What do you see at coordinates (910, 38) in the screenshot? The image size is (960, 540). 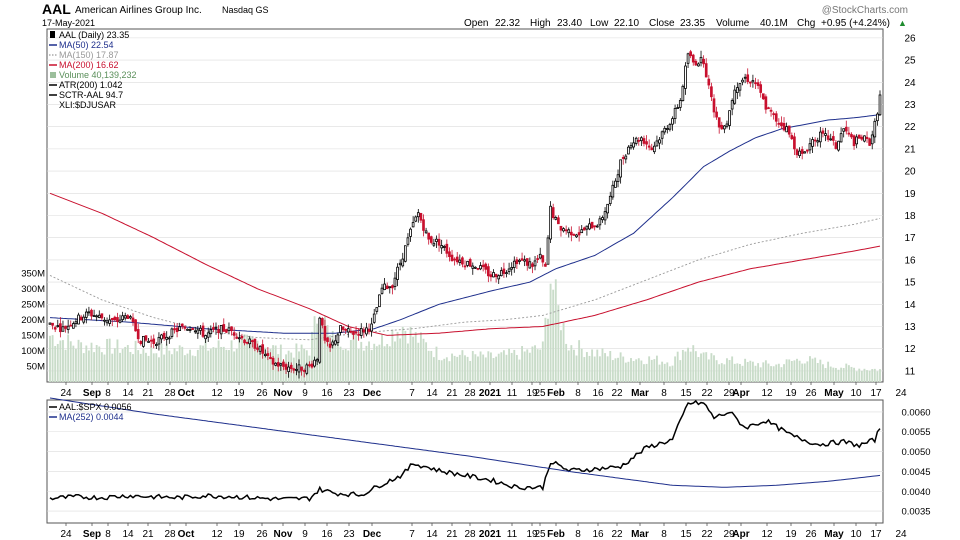 I see `price-tick-label: 26` at bounding box center [910, 38].